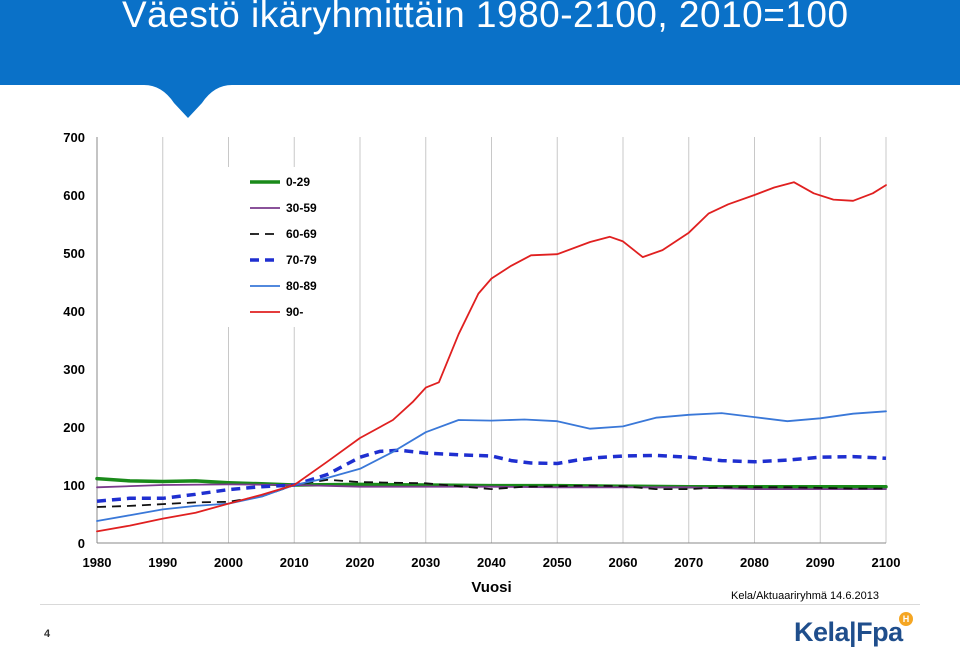  I want to click on x-tick-label: 2030, so click(425, 562).